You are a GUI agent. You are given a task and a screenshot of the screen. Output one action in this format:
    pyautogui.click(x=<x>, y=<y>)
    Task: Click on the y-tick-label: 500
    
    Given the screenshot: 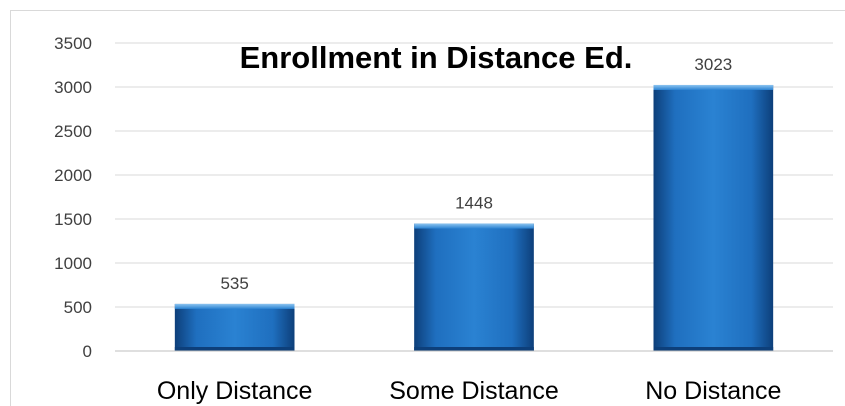 What is the action you would take?
    pyautogui.click(x=78, y=307)
    